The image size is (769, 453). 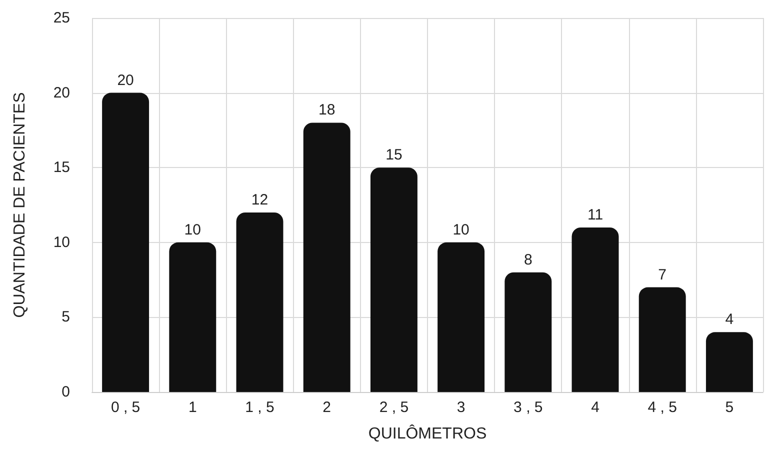 I want to click on data-label: 11, so click(x=595, y=215).